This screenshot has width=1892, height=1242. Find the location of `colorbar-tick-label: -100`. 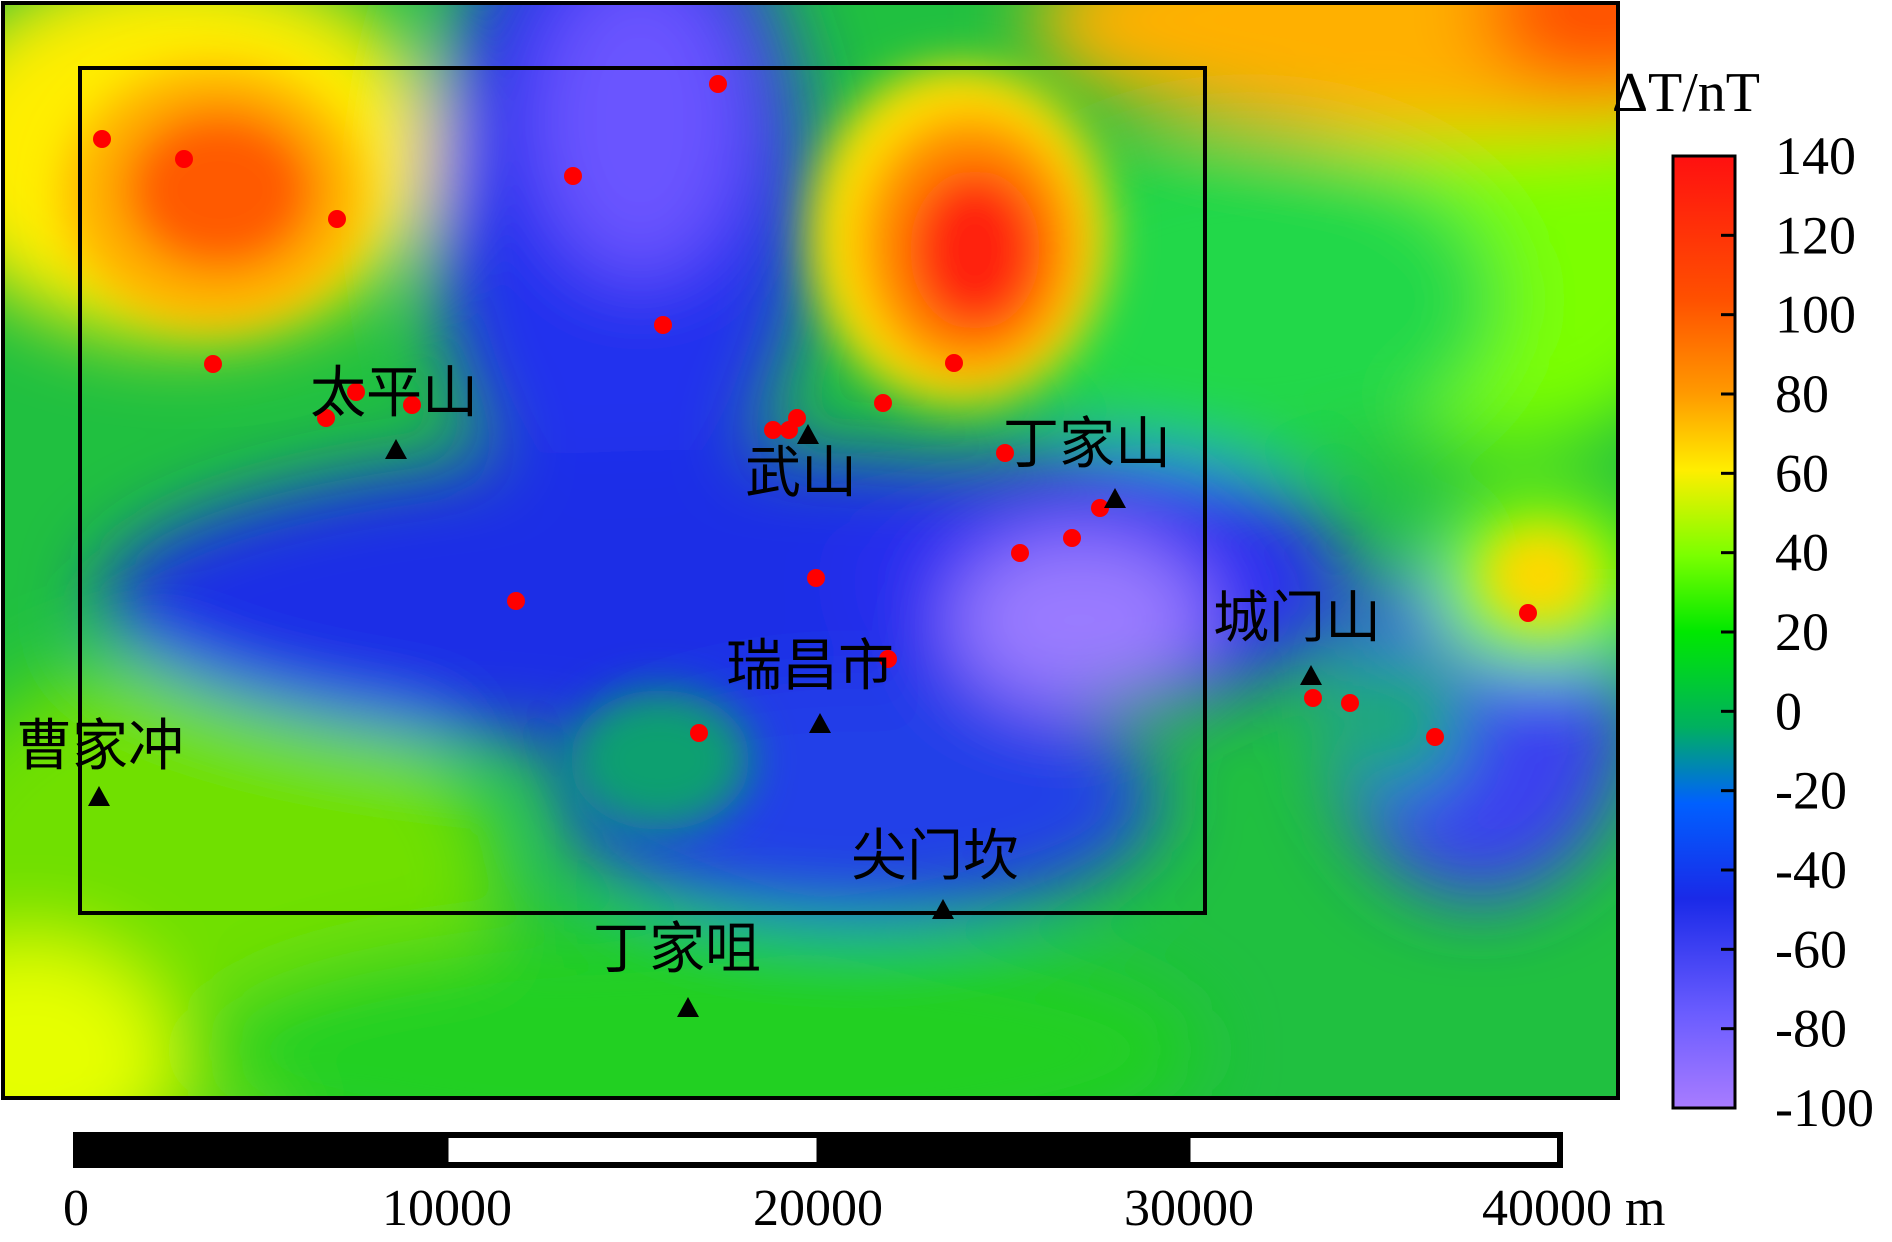

colorbar-tick-label: -100 is located at coordinates (1824, 1108).